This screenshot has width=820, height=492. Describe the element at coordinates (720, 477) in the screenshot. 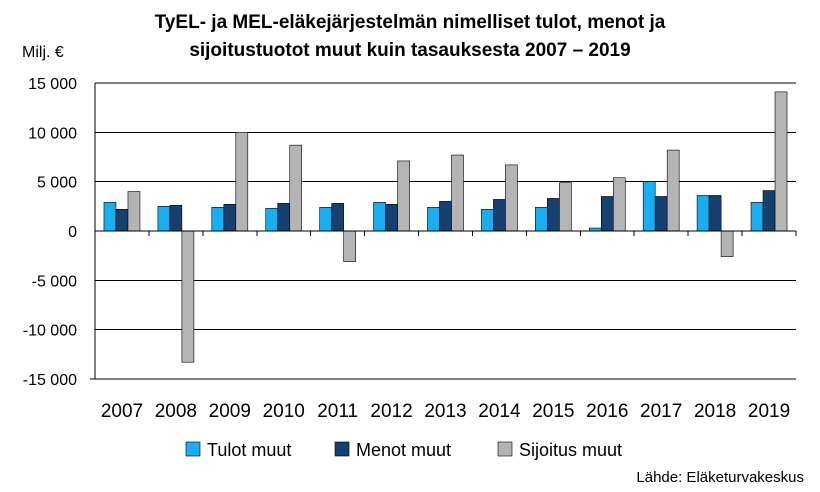

I see `source-note: Lähde: Eläketurvakeskus` at that location.